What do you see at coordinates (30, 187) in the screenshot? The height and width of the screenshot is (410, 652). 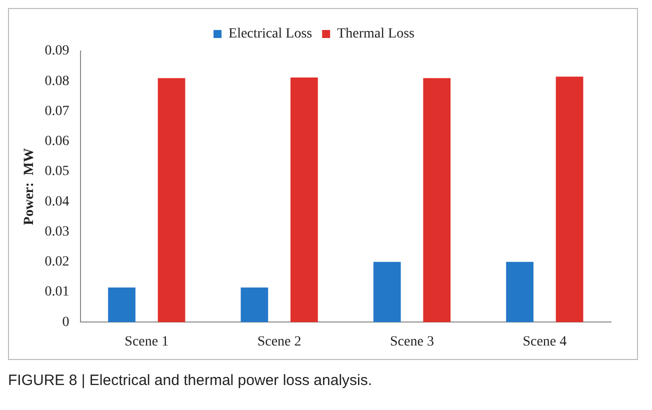 I see `y-axis-title: Power: MW` at bounding box center [30, 187].